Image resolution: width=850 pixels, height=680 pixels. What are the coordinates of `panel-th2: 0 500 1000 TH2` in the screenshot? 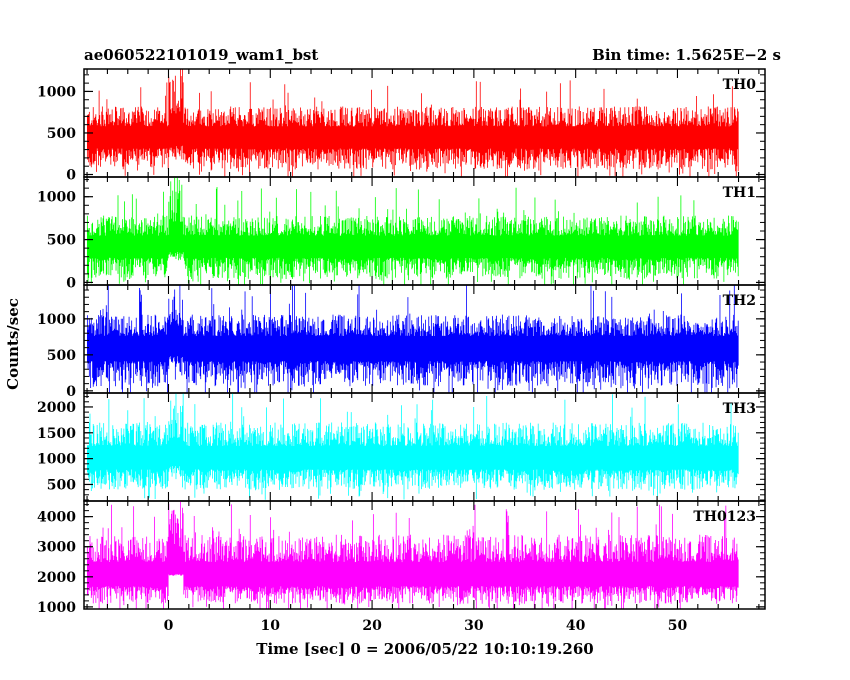 It's located at (401, 342).